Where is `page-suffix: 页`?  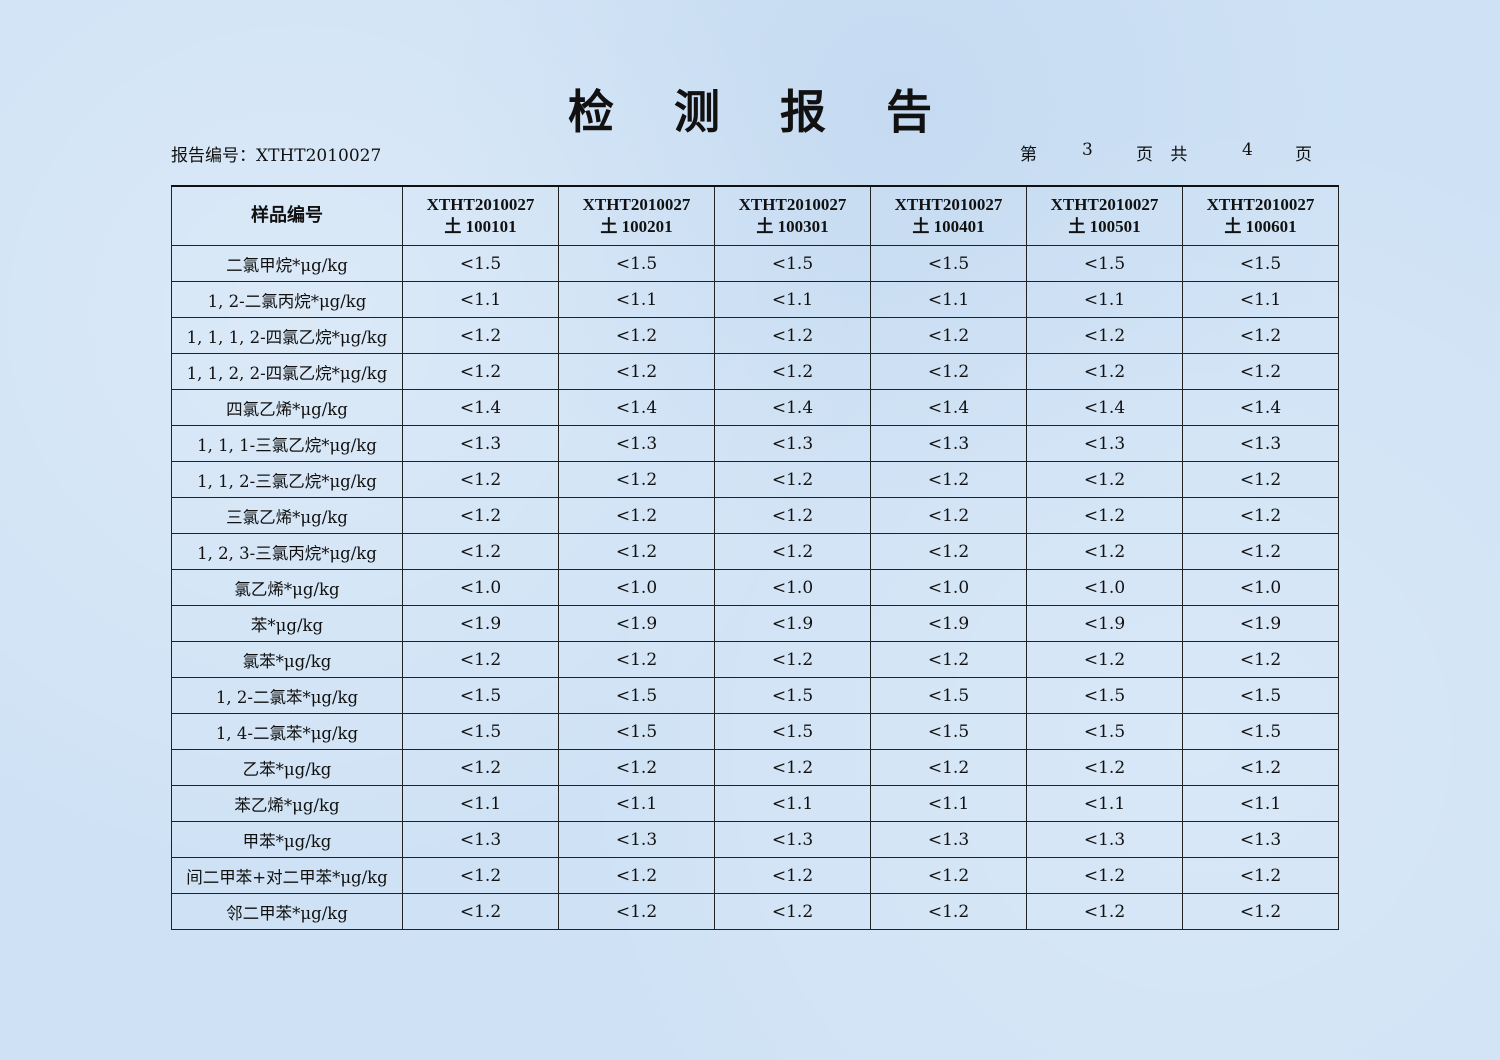
page-suffix: 页 is located at coordinates (1303, 155).